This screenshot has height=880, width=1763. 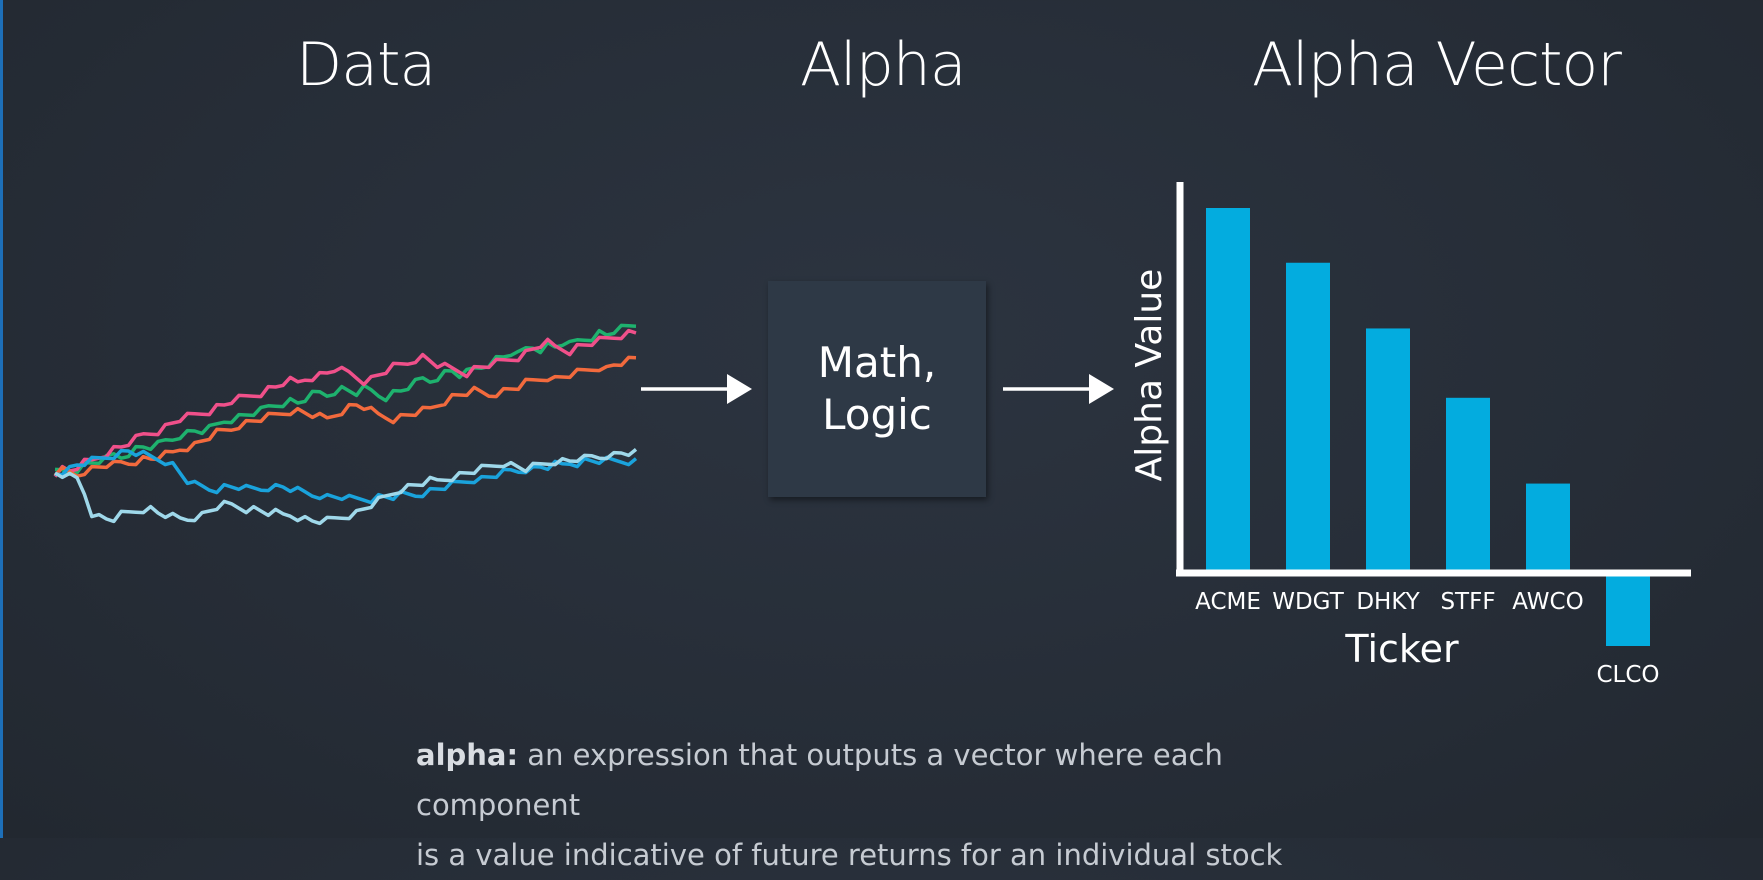 What do you see at coordinates (1308, 602) in the screenshot?
I see `ticker-label-wdgt: WDGT` at bounding box center [1308, 602].